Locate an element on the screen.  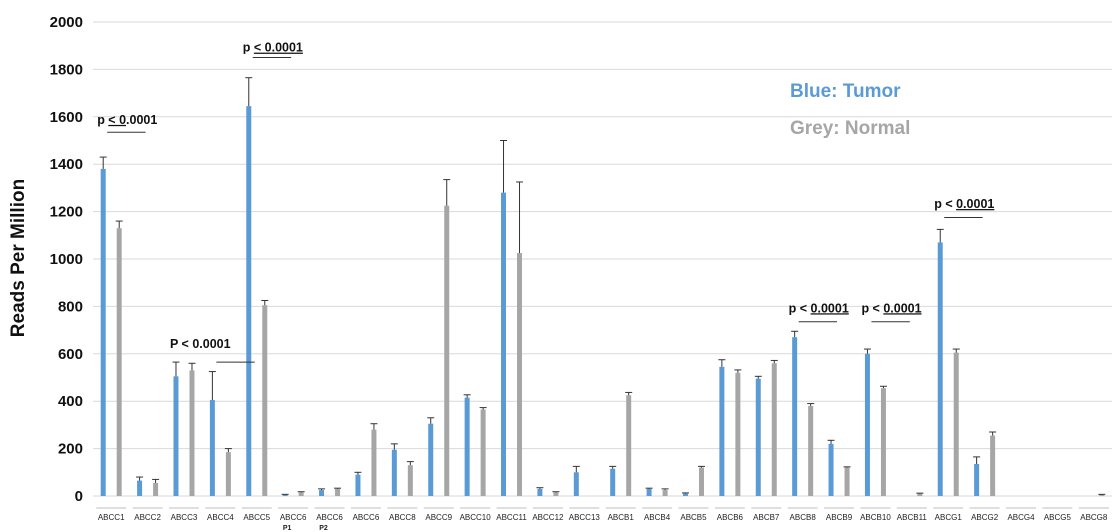
y-tick-label: 800 is located at coordinates (70, 306).